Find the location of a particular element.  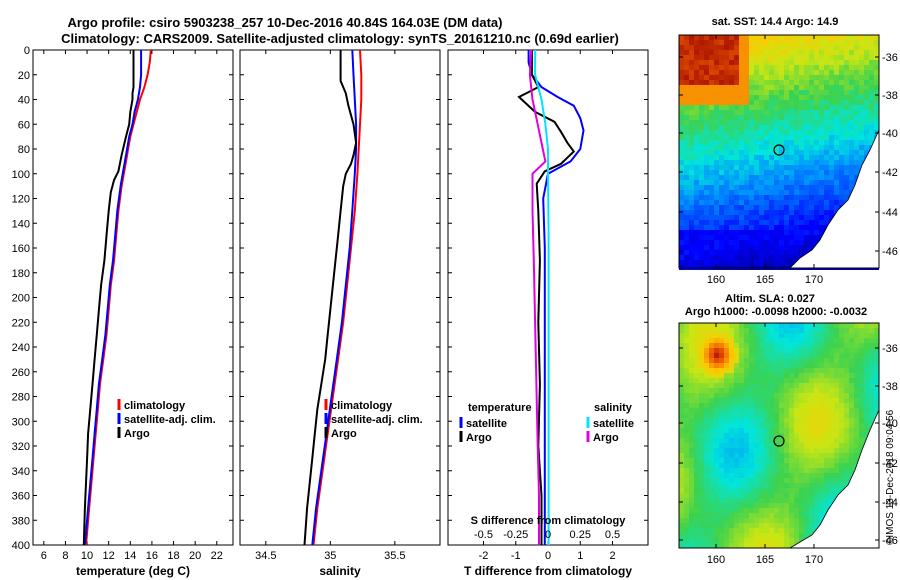

y-tick-label: 360 is located at coordinates (21, 497).